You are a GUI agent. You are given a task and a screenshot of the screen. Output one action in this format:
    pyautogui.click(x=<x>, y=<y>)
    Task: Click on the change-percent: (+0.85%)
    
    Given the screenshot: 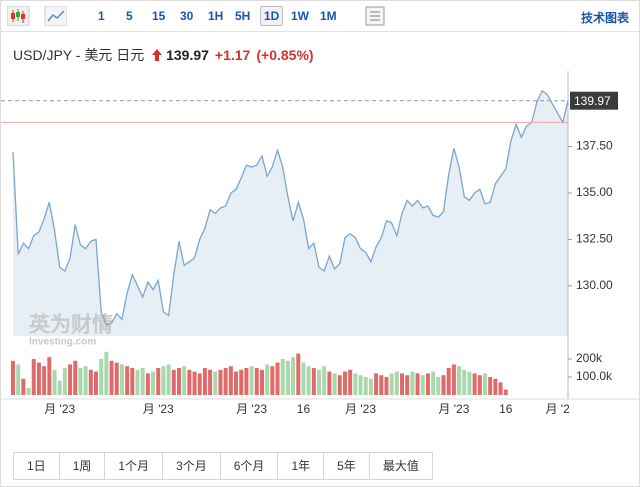 What is the action you would take?
    pyautogui.click(x=285, y=55)
    